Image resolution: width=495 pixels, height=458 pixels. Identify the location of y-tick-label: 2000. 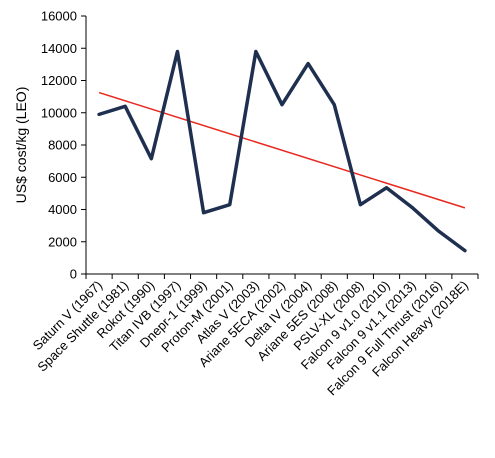
(62, 241).